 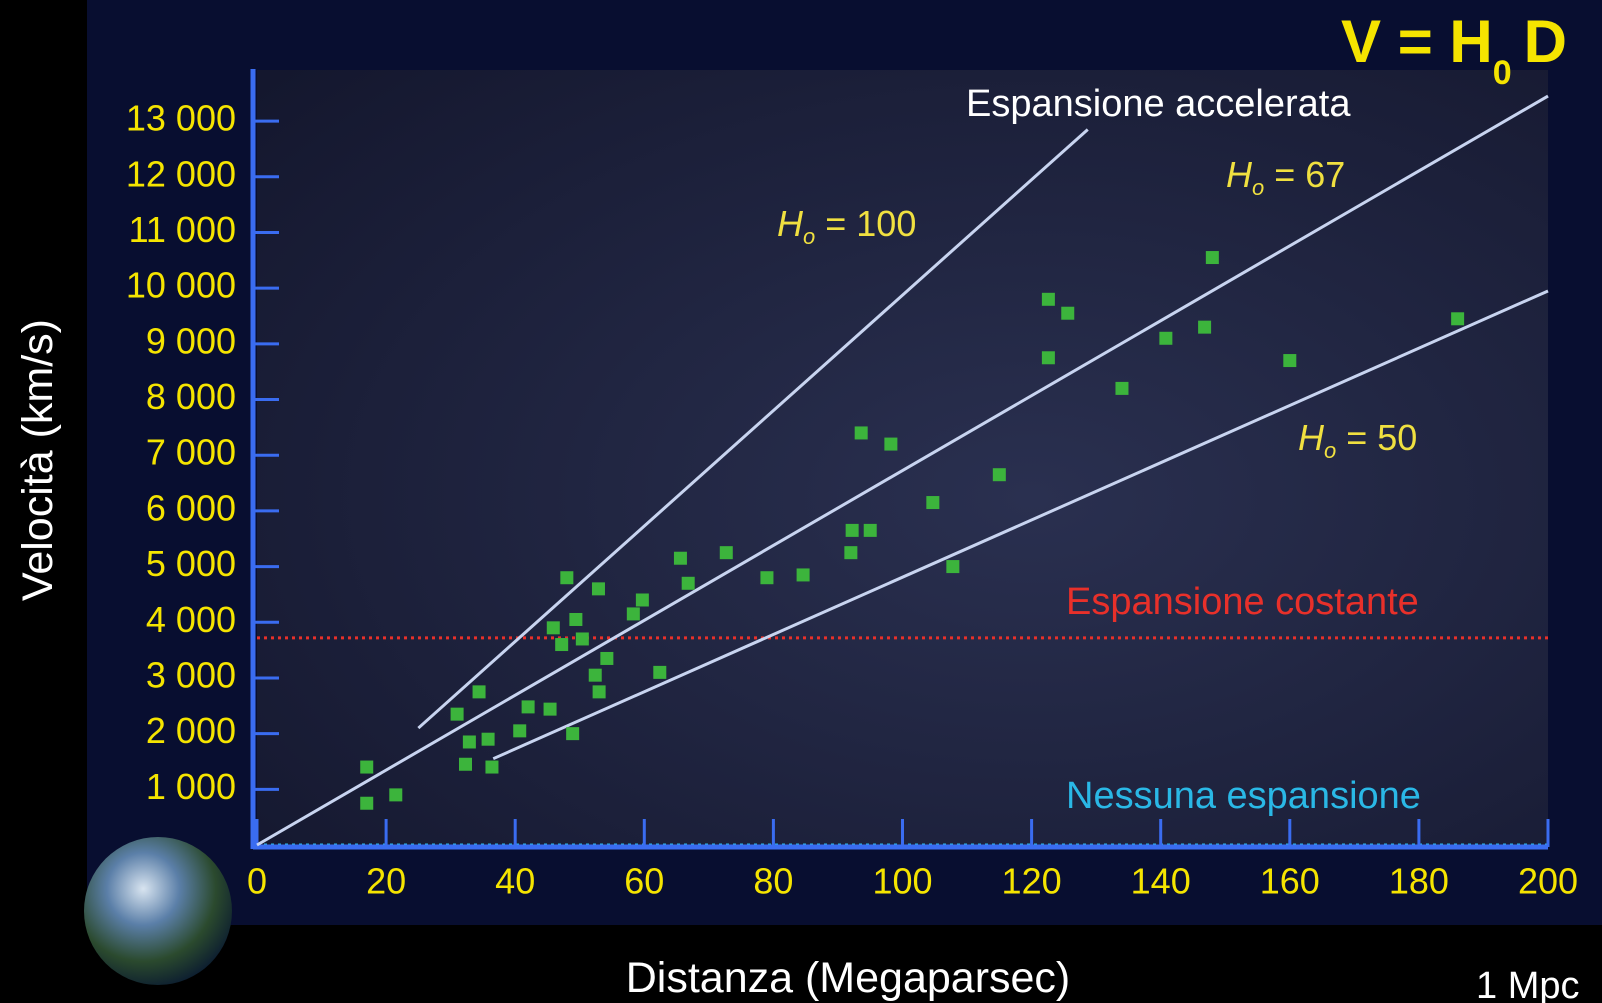 What do you see at coordinates (386, 881) in the screenshot?
I see `x-tick-label: 20` at bounding box center [386, 881].